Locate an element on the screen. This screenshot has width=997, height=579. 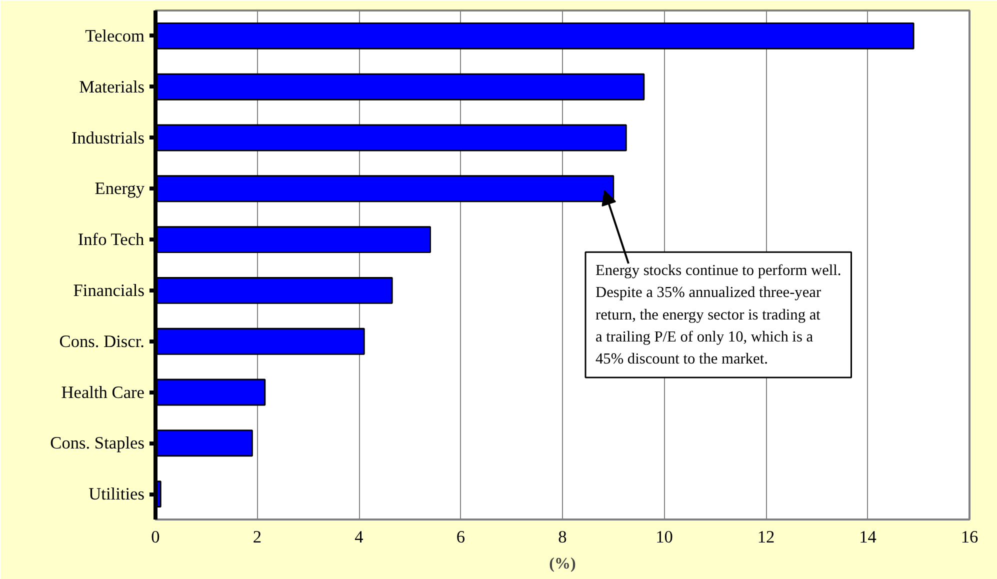
x-tick-label: 10 is located at coordinates (664, 537).